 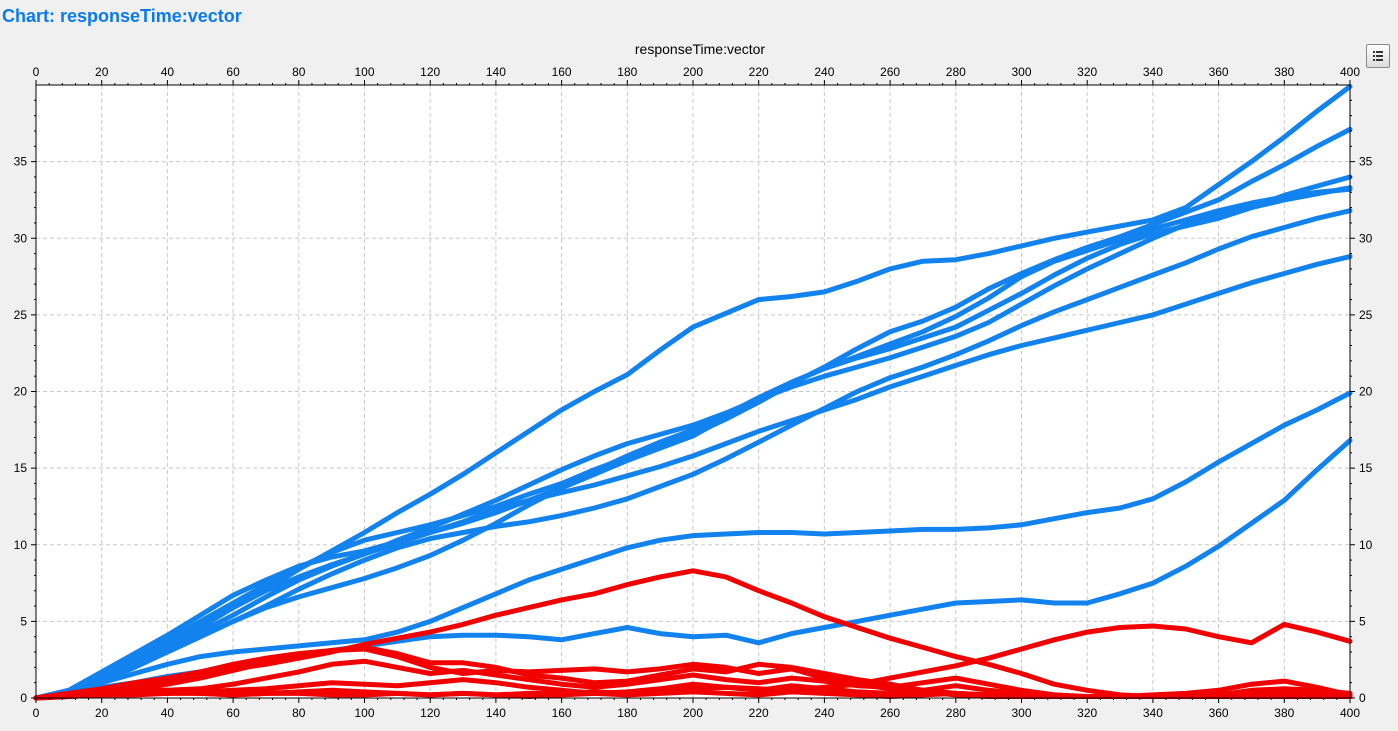 I want to click on x-tick-label-bottom: 280, so click(x=956, y=713).